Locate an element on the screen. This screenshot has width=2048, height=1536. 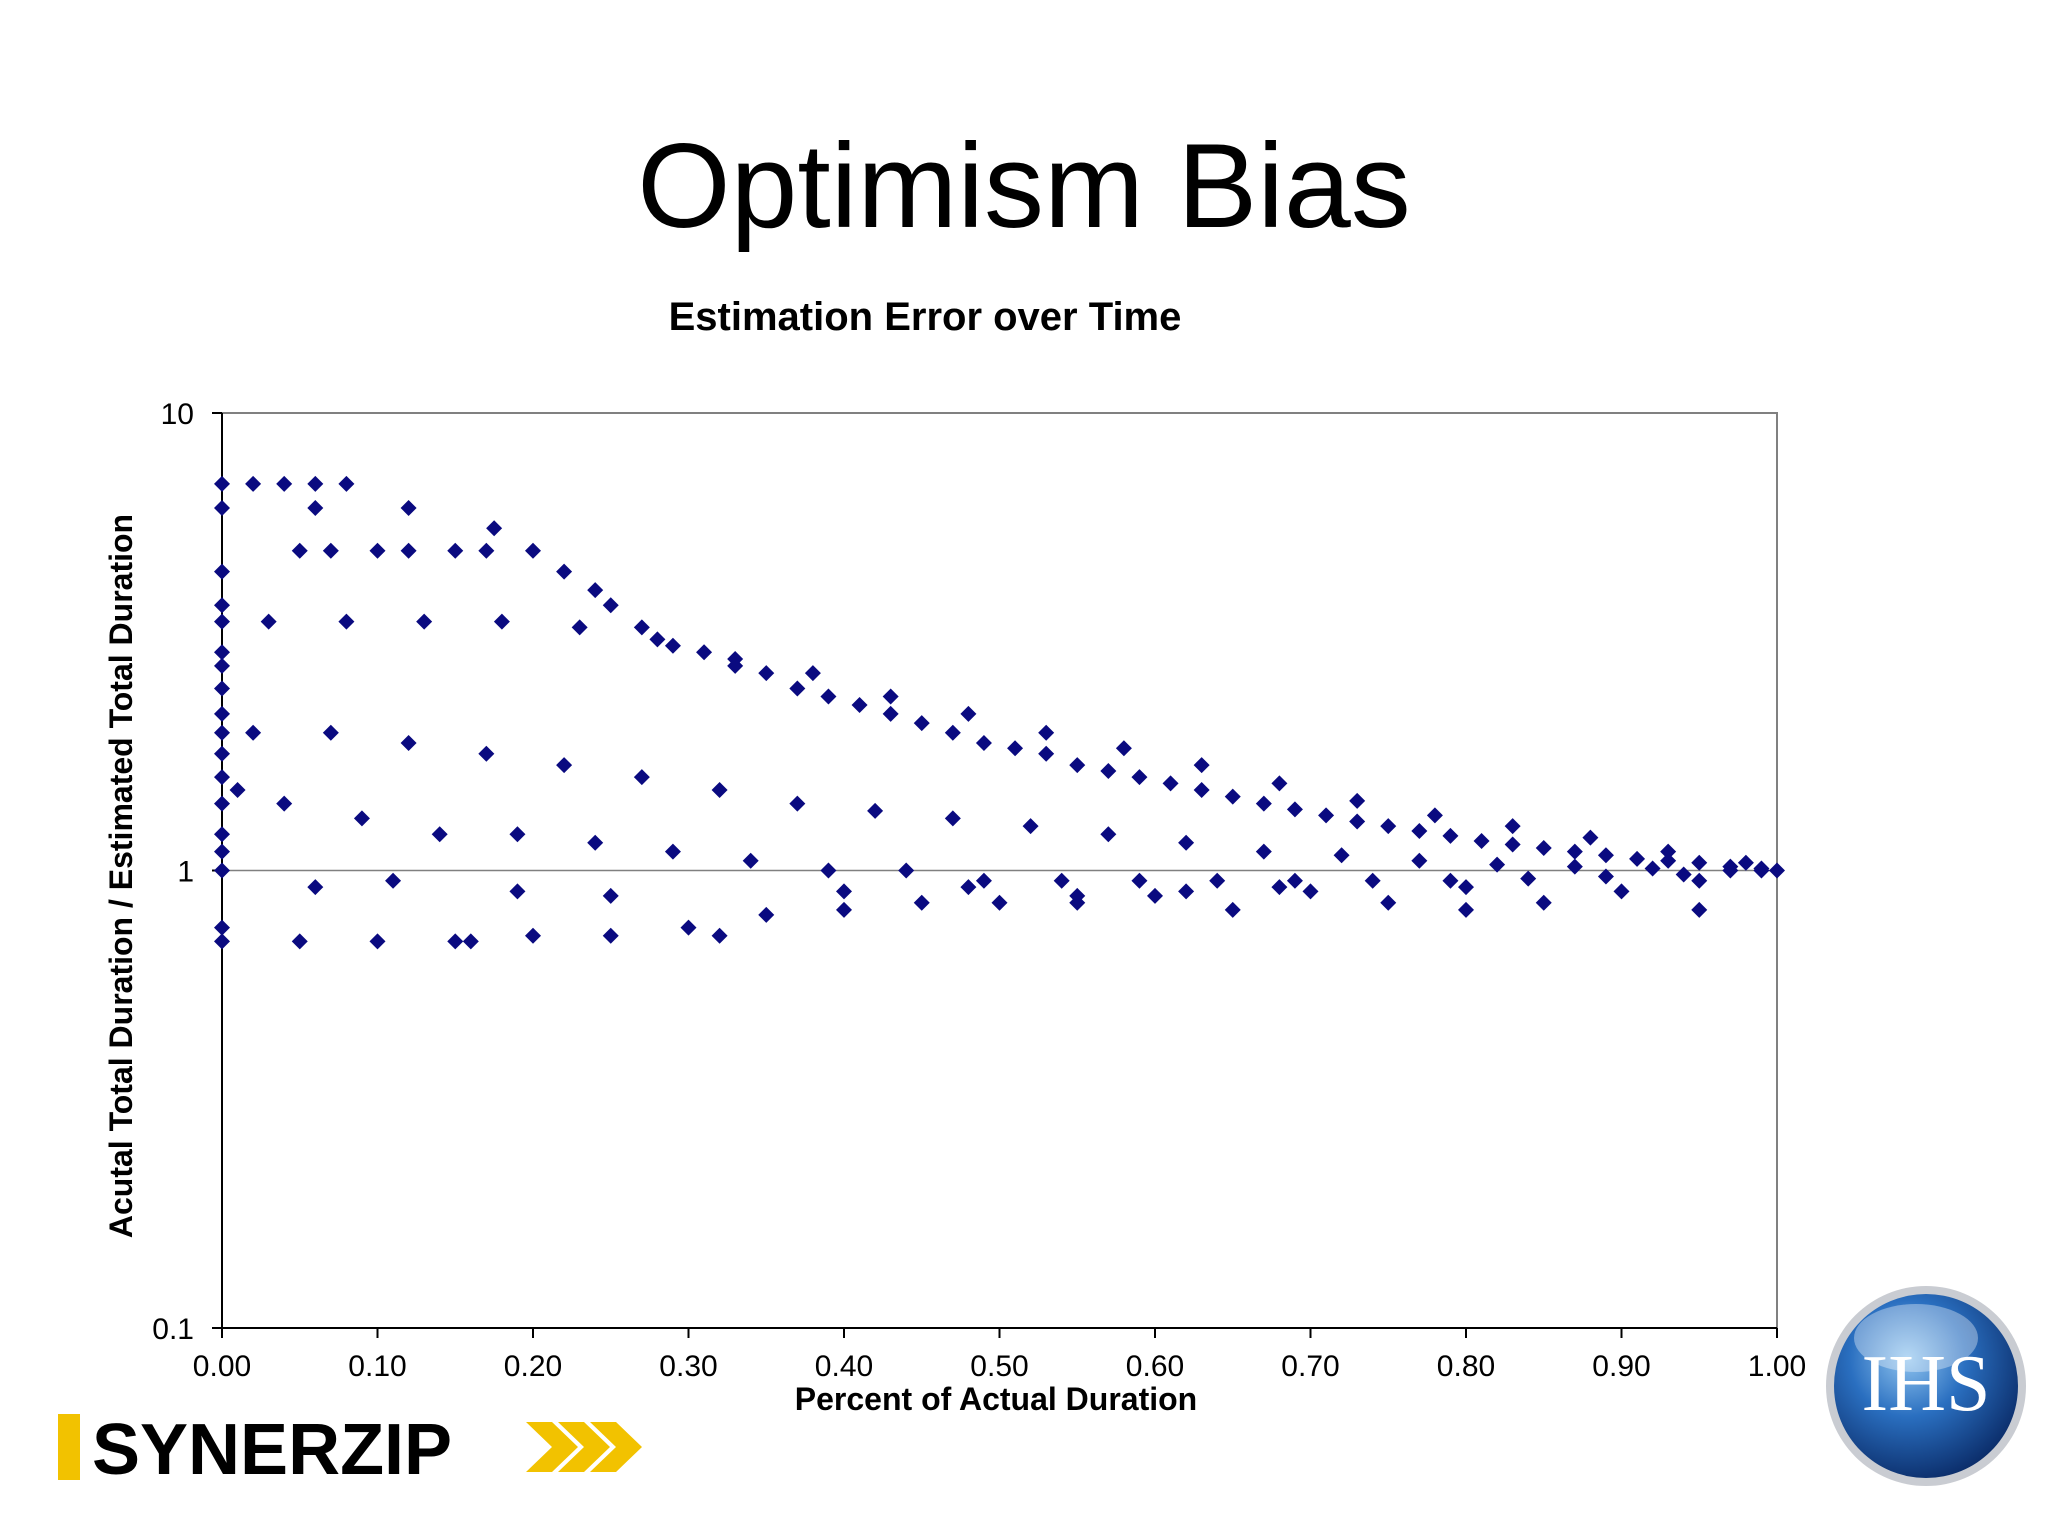
x-tick-label: 0.80 is located at coordinates (1466, 1366).